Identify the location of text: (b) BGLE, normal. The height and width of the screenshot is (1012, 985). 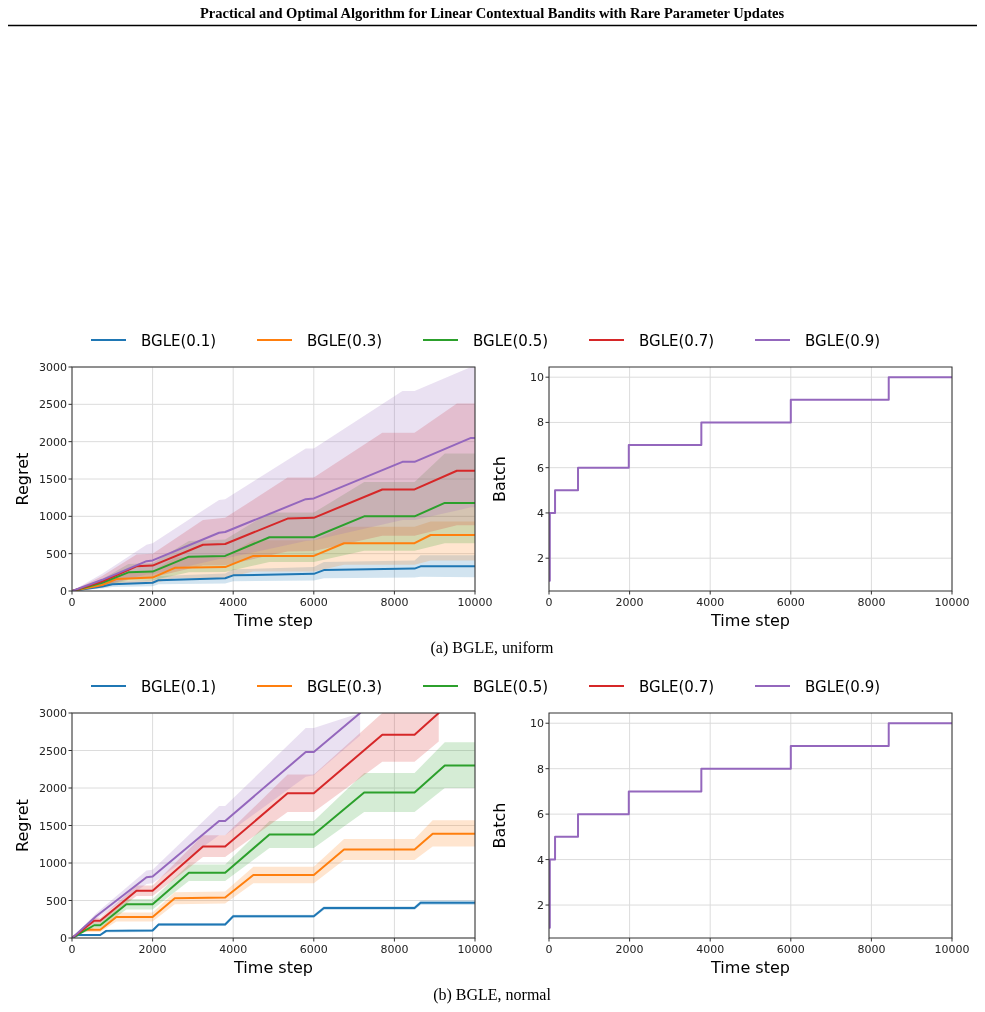
(492, 995).